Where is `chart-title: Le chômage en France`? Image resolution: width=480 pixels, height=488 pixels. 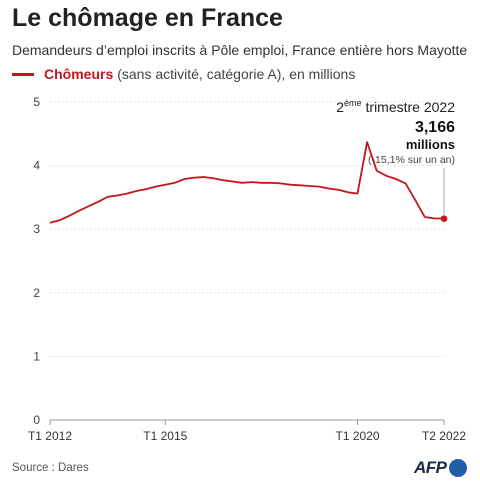
chart-title: Le chômage en France is located at coordinates (147, 18).